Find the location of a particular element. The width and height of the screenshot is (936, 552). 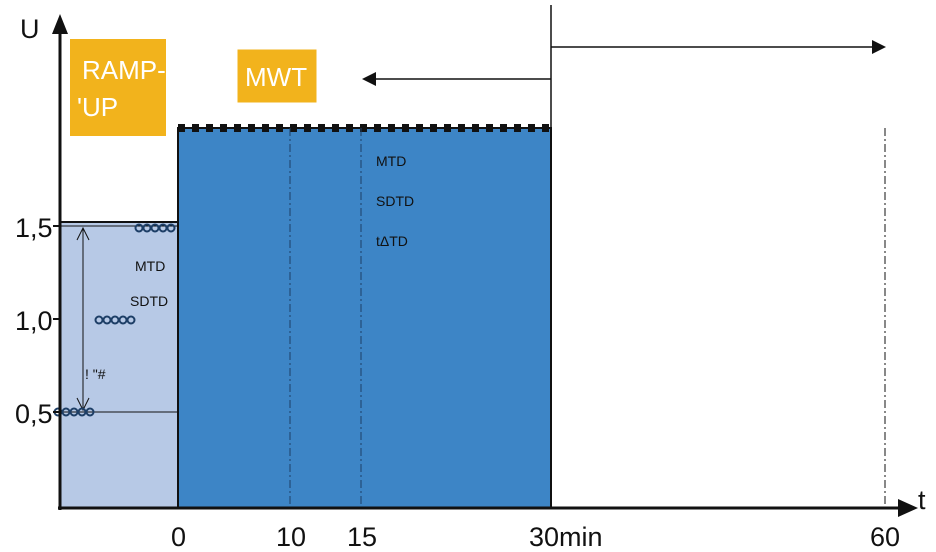

y-axis is located at coordinates (60, 262).